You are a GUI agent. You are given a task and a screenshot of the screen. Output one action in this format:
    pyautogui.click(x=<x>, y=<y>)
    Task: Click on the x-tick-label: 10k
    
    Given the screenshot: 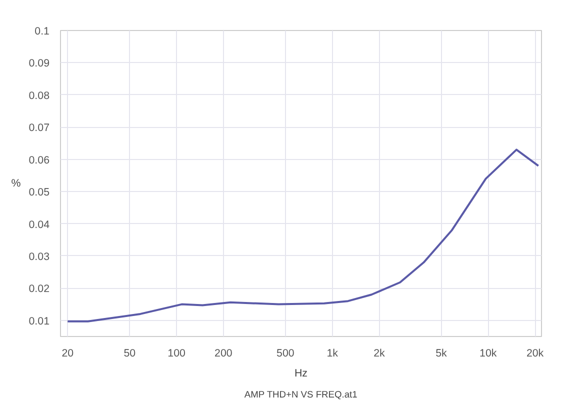 What is the action you would take?
    pyautogui.click(x=489, y=354)
    